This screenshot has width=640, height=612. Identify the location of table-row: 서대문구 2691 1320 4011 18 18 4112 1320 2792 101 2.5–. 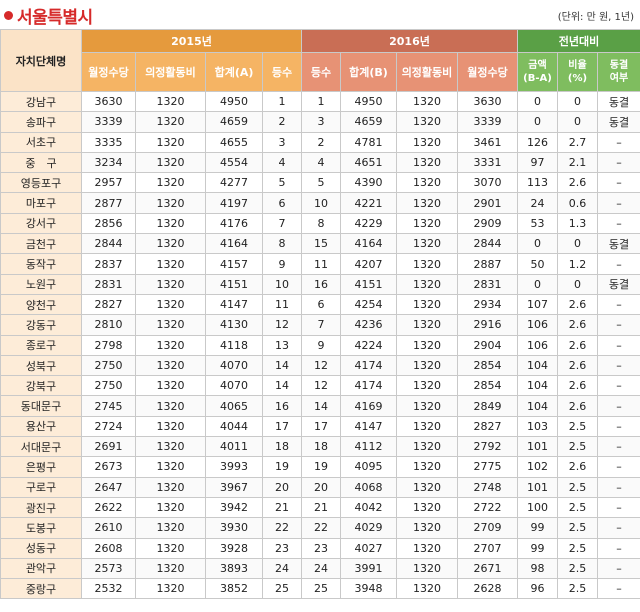
(320, 447).